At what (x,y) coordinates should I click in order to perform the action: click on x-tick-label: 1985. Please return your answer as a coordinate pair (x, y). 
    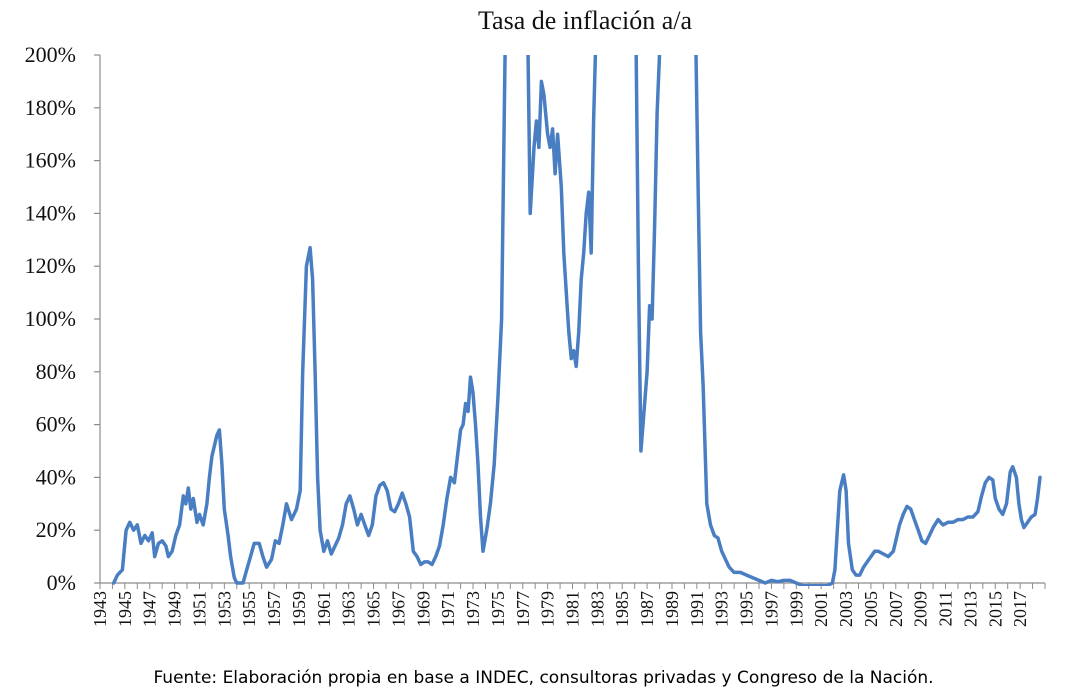
    Looking at the image, I should click on (622, 609).